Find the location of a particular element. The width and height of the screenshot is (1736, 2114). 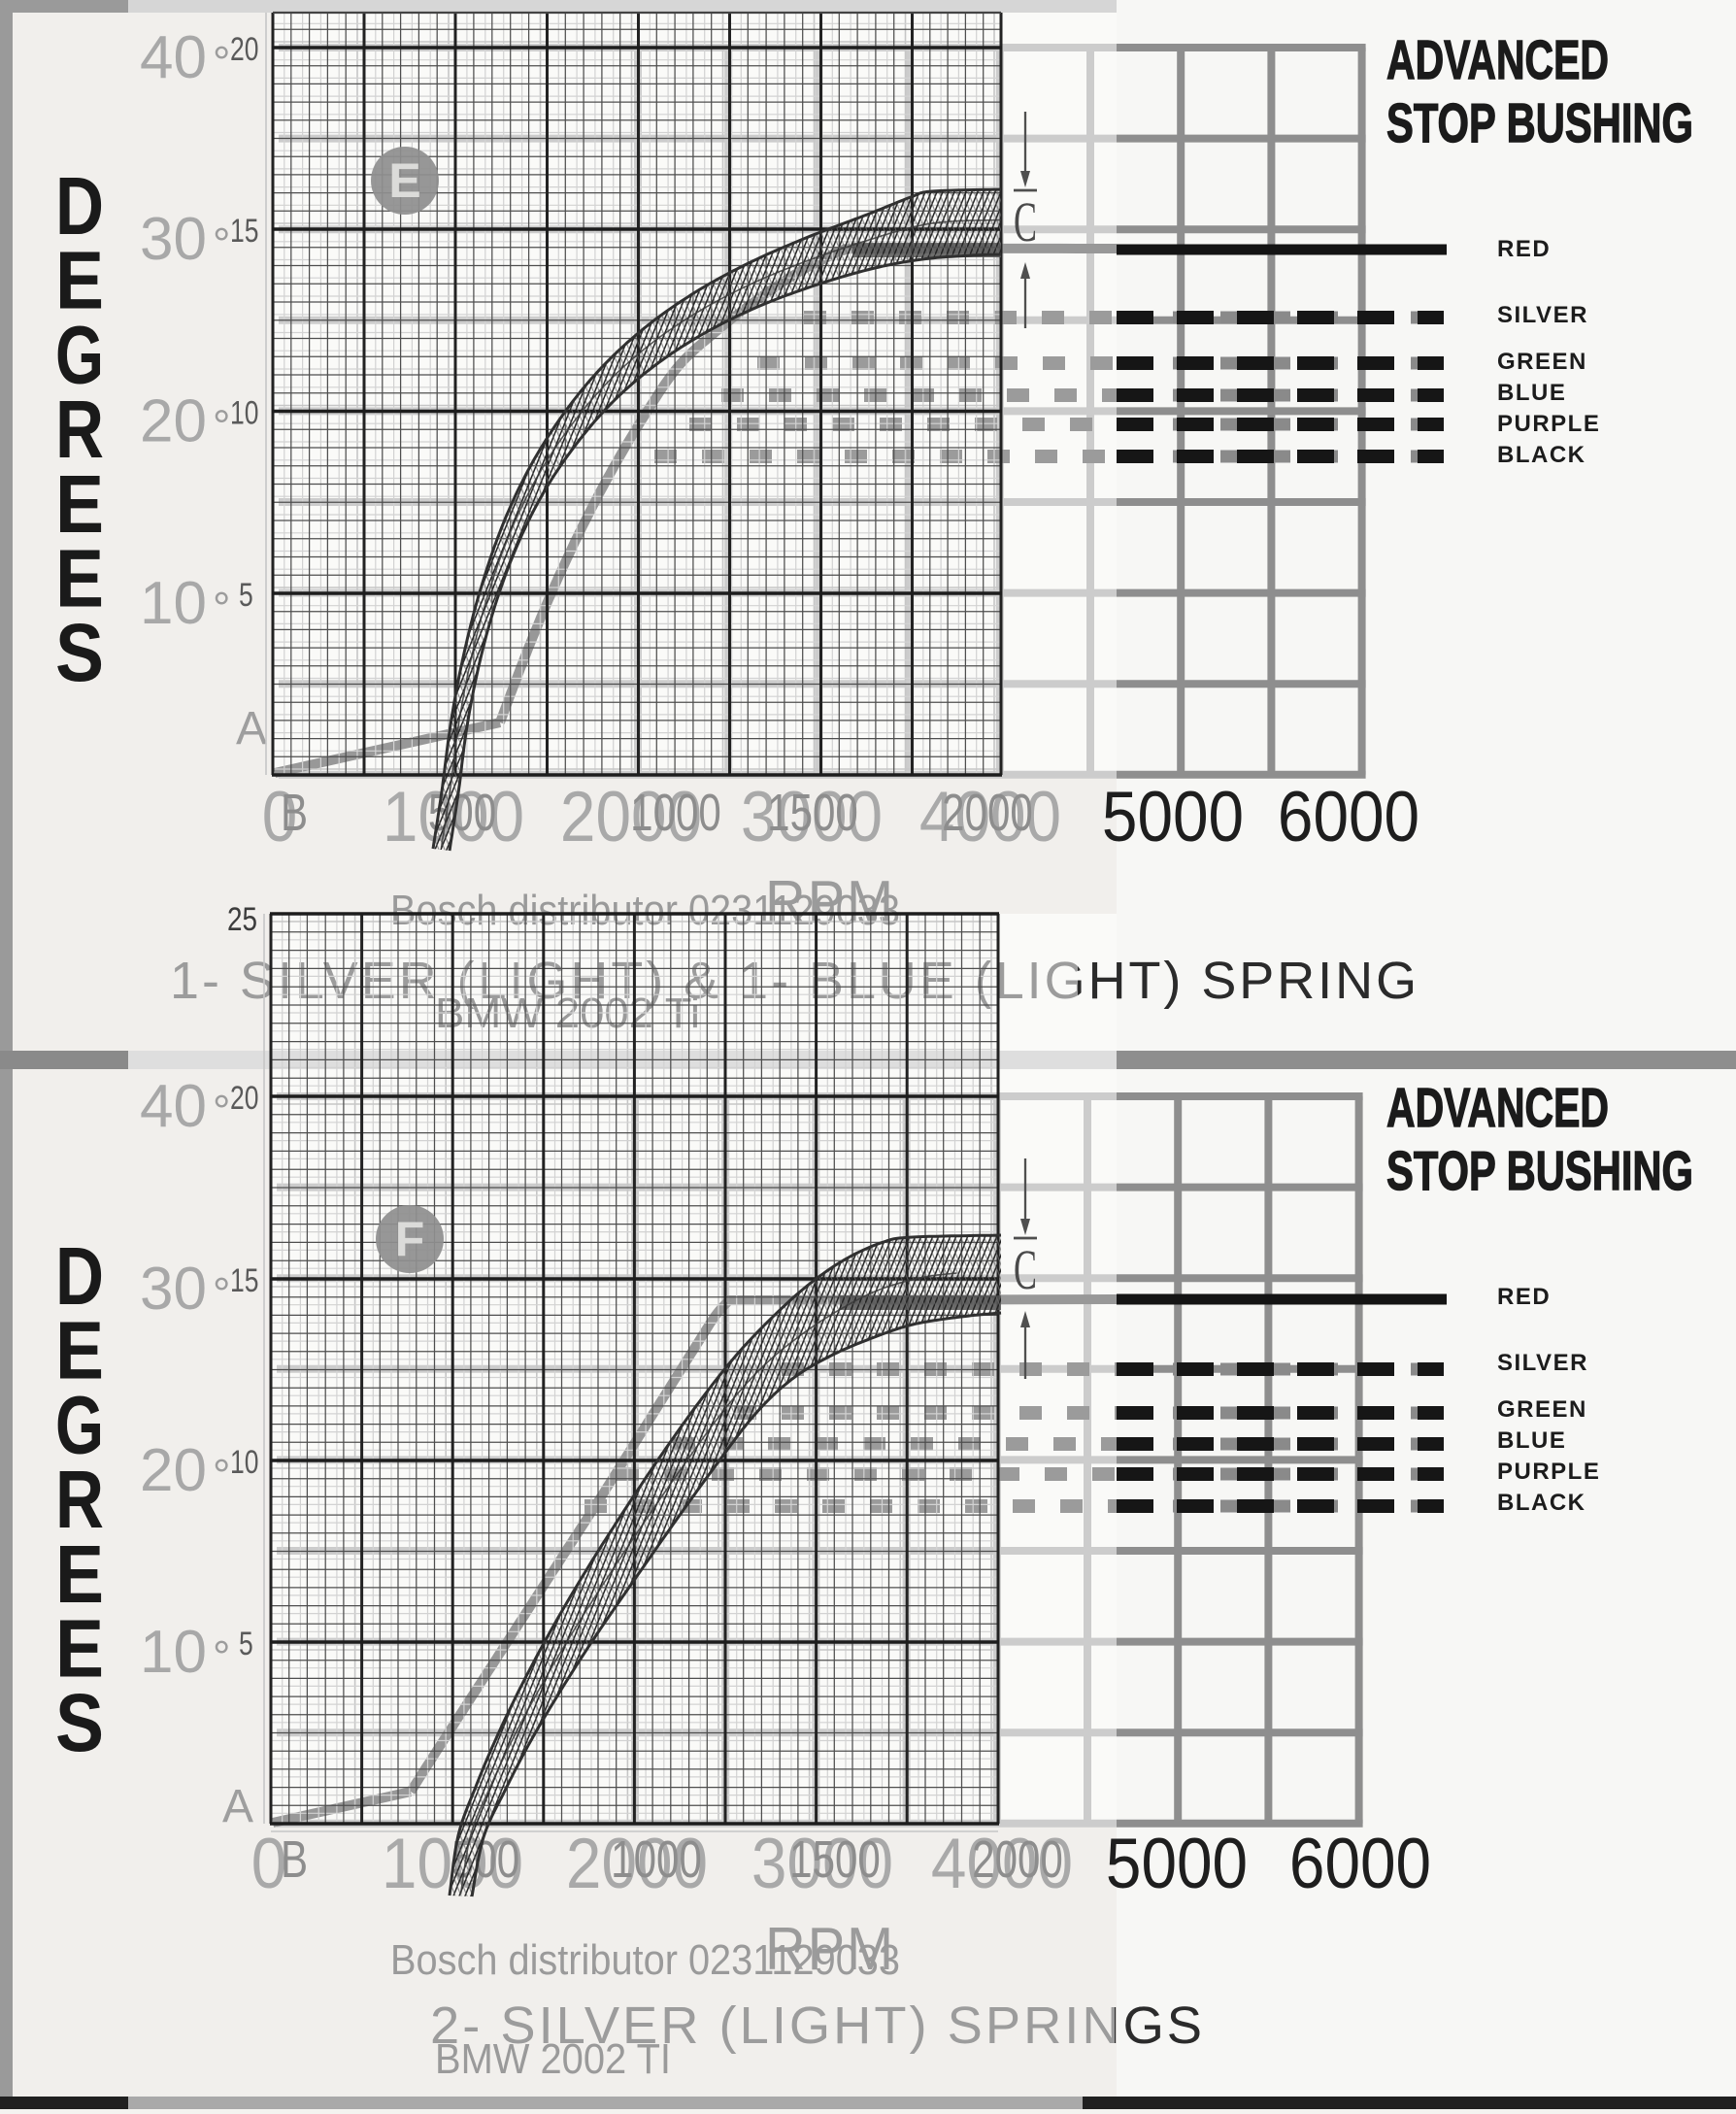

svg-text: 25 is located at coordinates (242, 918).